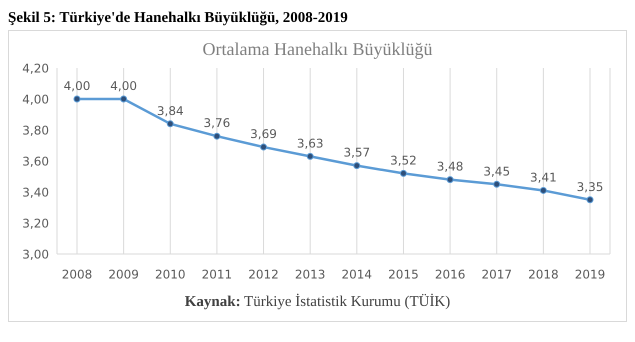  What do you see at coordinates (450, 167) in the screenshot?
I see `data-label: 3,48` at bounding box center [450, 167].